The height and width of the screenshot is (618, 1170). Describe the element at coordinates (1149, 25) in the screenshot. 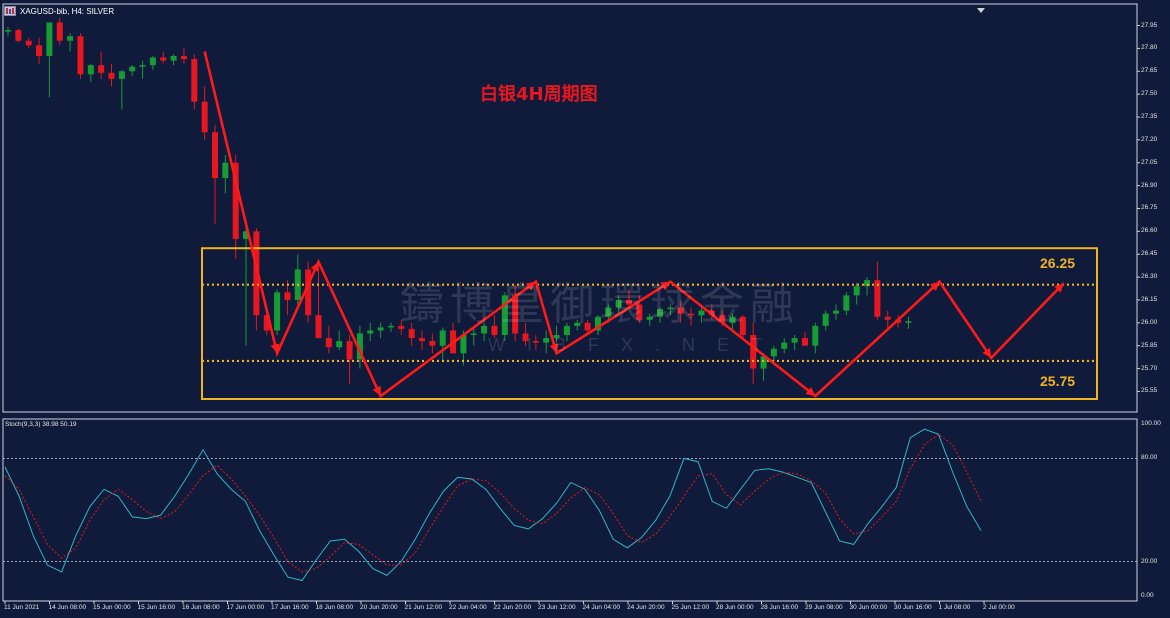

I see `price-tick-label: 27.95` at that location.